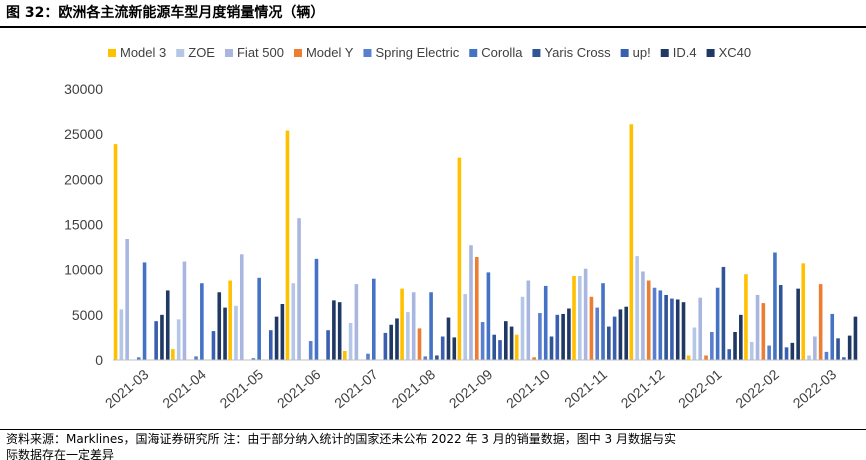 Image resolution: width=866 pixels, height=460 pixels. Describe the element at coordinates (143, 52) in the screenshot. I see `legend-label-0: Model 3` at that location.